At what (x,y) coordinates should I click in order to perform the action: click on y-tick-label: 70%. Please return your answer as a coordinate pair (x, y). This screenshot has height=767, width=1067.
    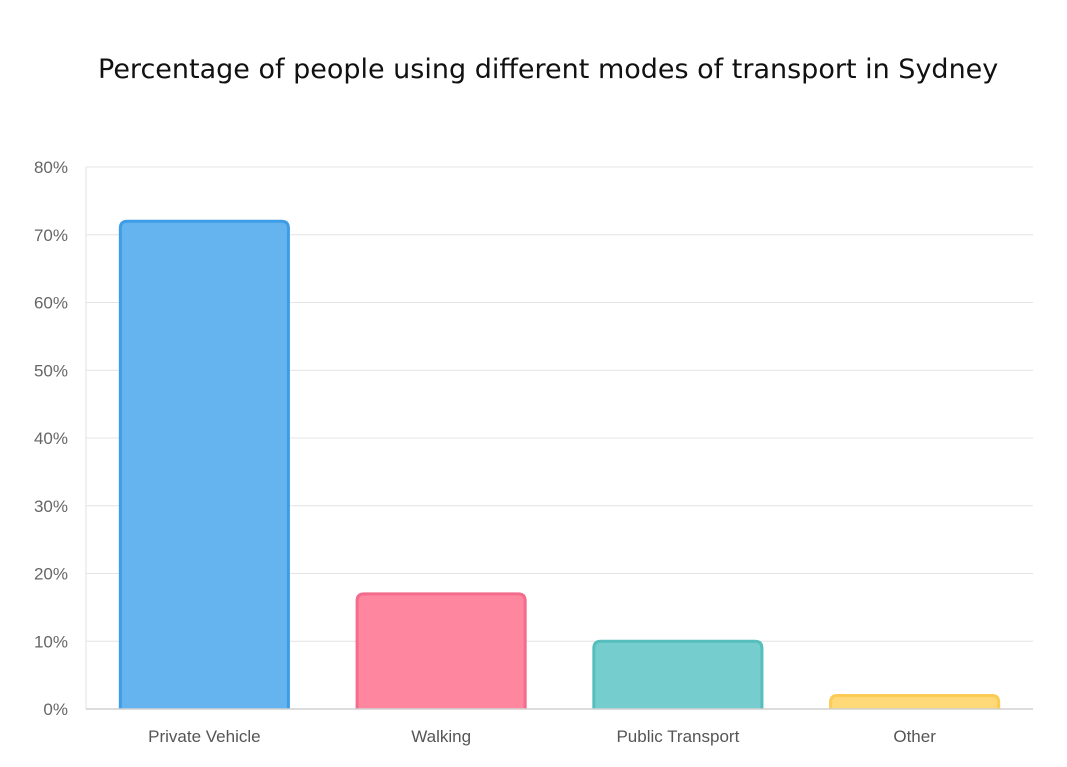
    Looking at the image, I should click on (51, 235).